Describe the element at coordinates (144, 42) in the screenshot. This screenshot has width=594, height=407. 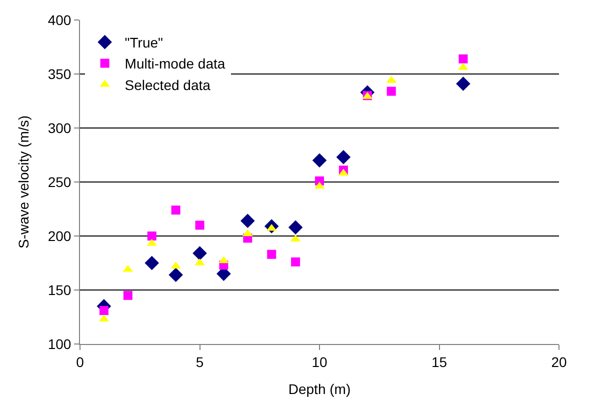
I see `legend-label: "True"` at that location.